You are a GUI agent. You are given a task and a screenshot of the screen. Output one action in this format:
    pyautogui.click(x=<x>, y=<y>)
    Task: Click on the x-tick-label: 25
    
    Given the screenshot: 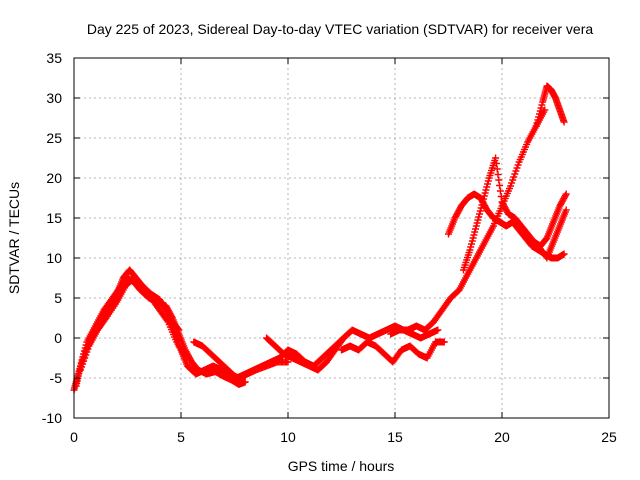 What is the action you would take?
    pyautogui.click(x=609, y=437)
    